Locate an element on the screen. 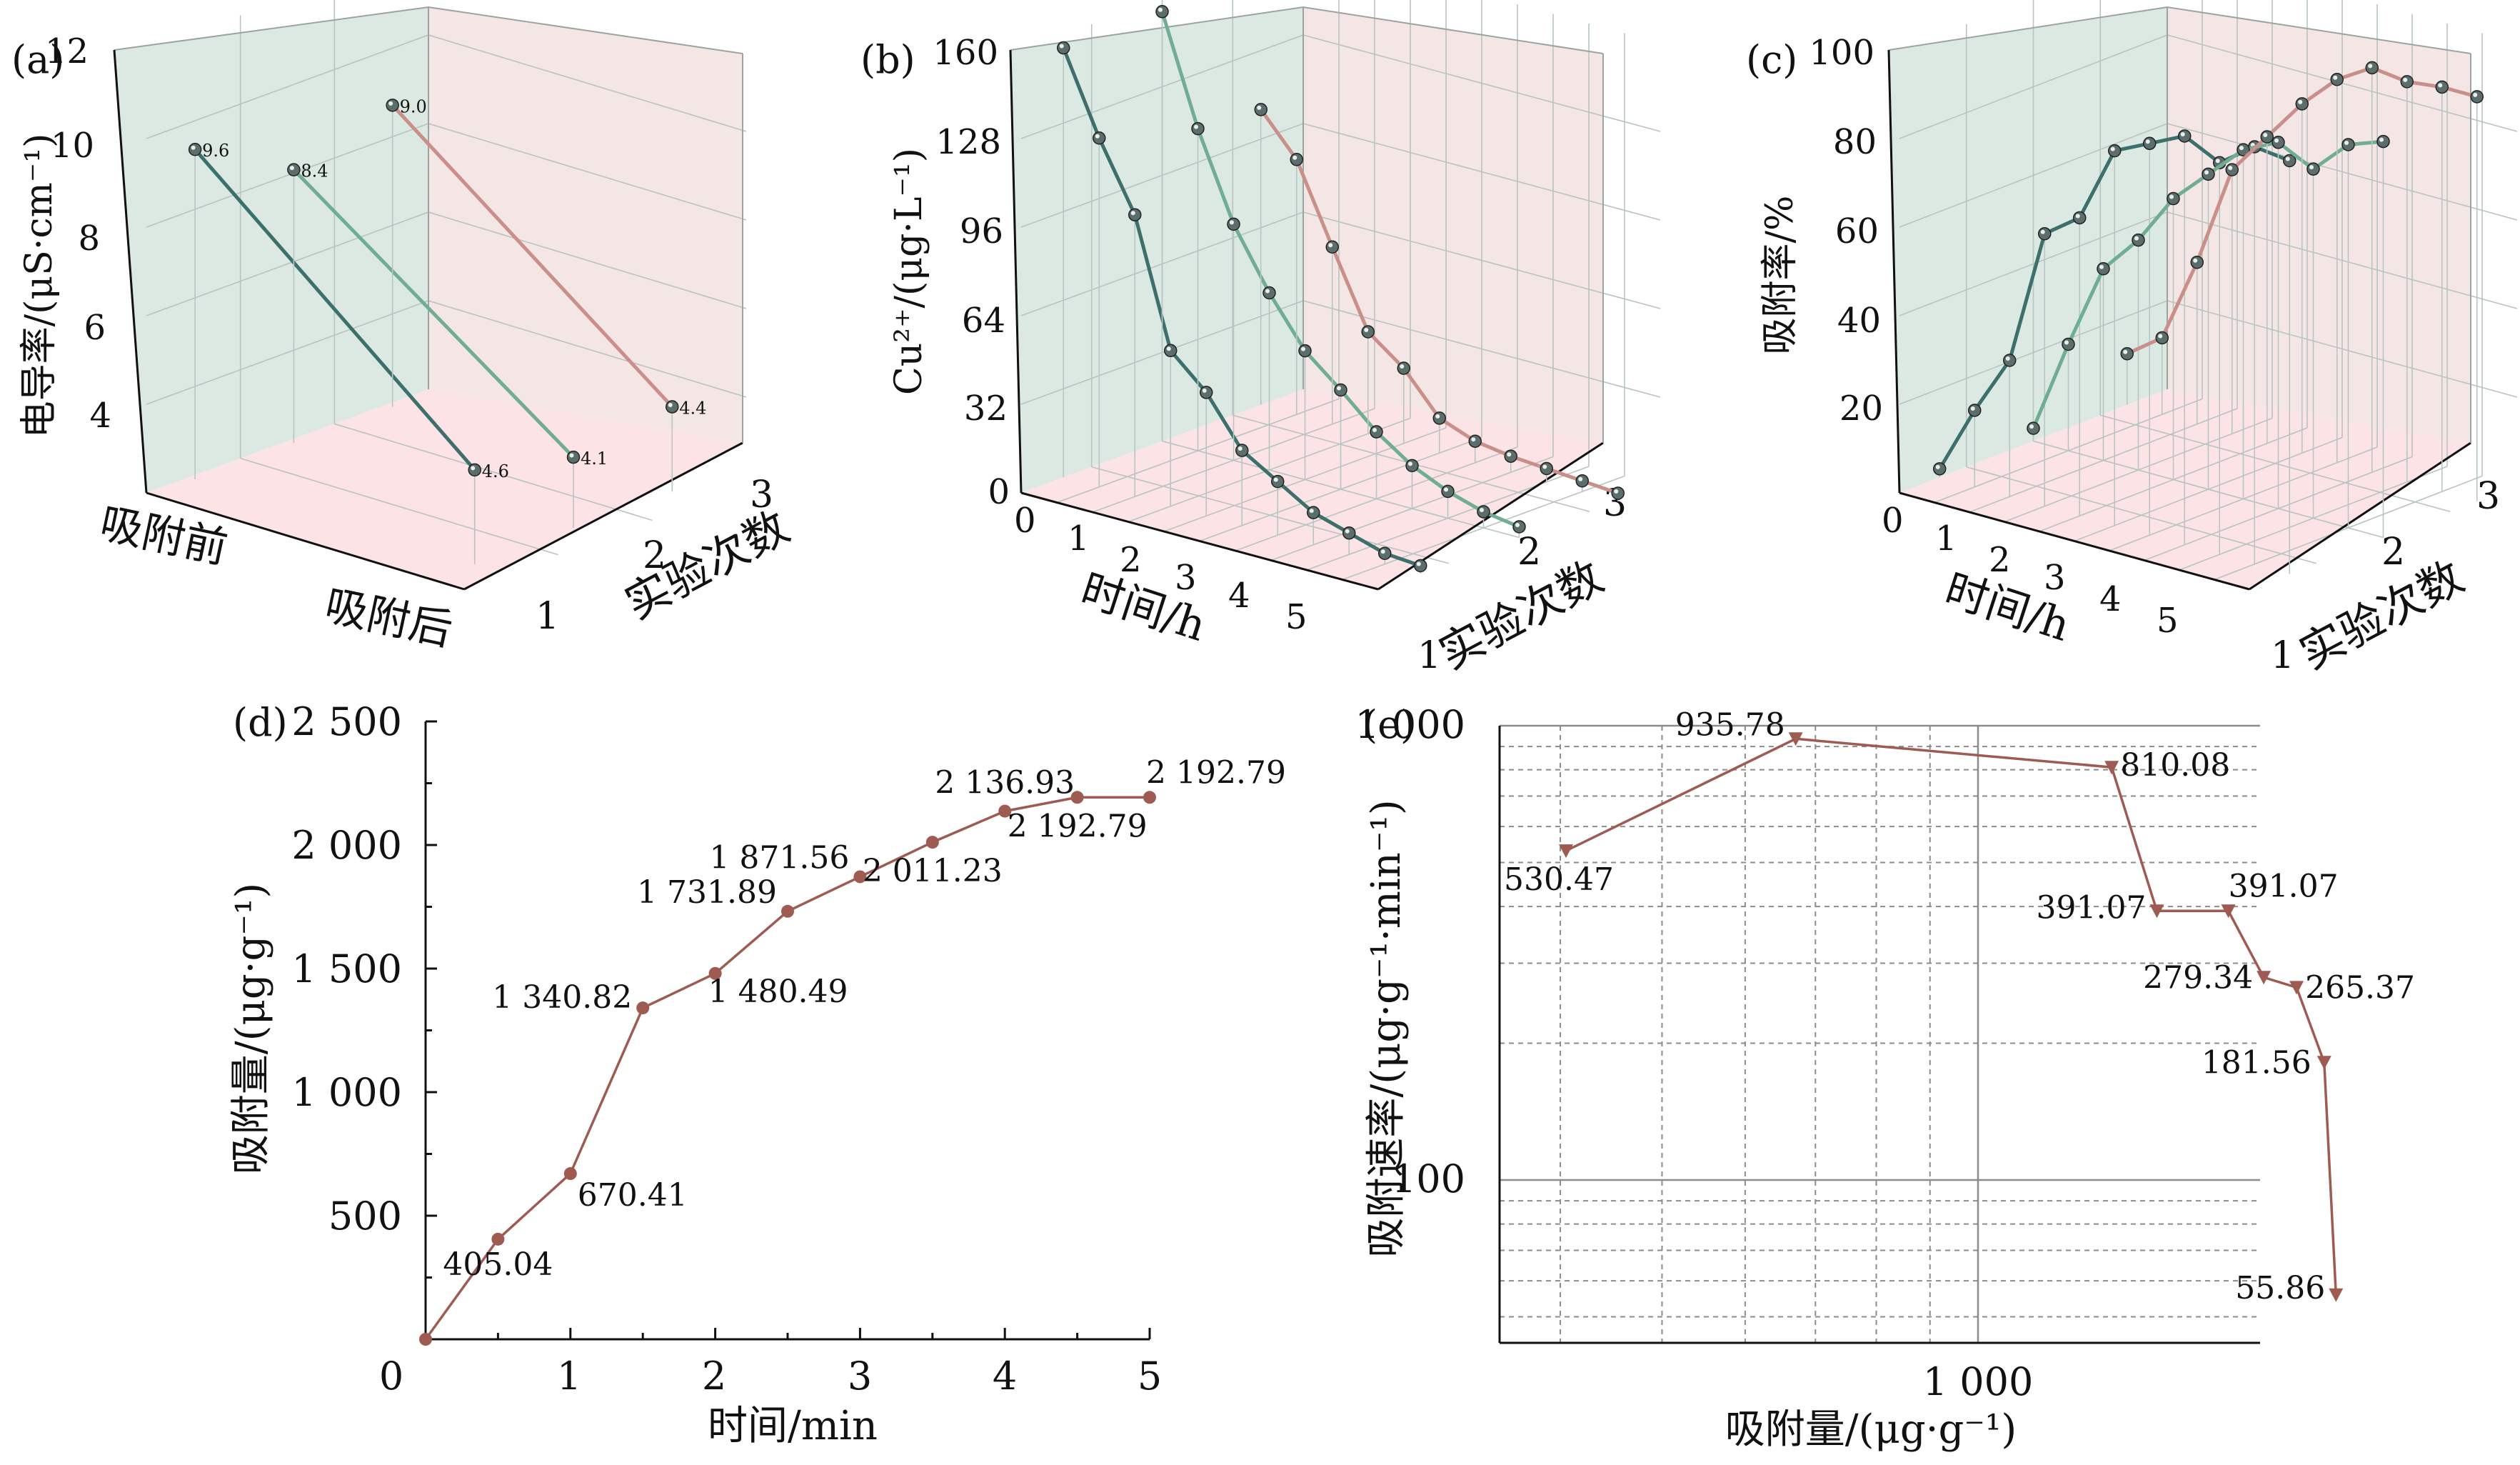 The image size is (2520, 1465). panel-label-b: (b) is located at coordinates (887, 59).